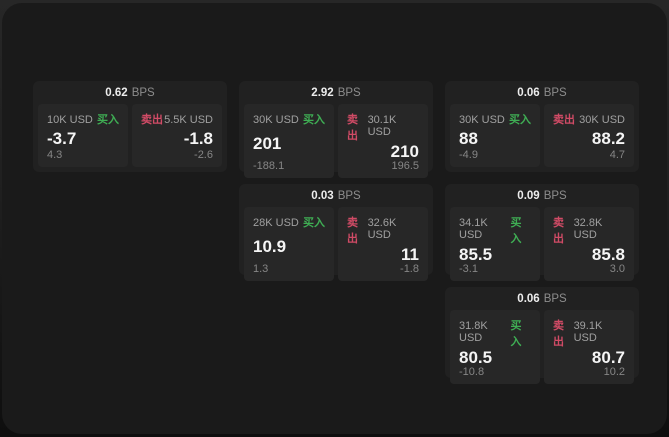 The width and height of the screenshot is (669, 437). Describe the element at coordinates (83, 135) in the screenshot. I see `buy-tile: 10K USD 买入 -3.7 4.3` at that location.